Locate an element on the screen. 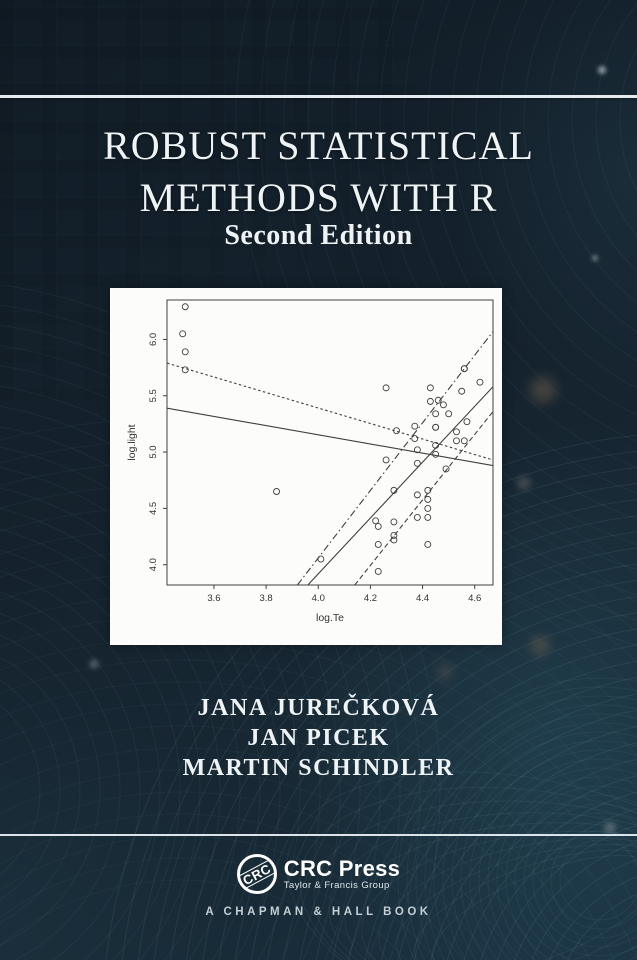 This screenshot has width=637, height=960. ellipse-fan is located at coordinates (461, 865).